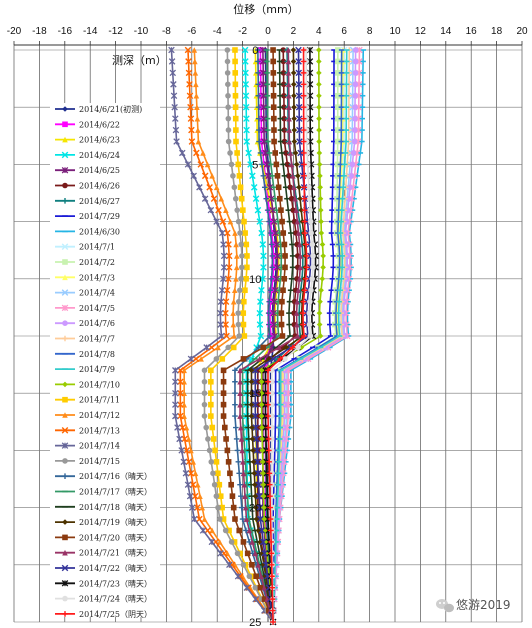 The width and height of the screenshot is (532, 628). Describe the element at coordinates (97, 277) in the screenshot. I see `legend-label: 2014/7/3` at that location.